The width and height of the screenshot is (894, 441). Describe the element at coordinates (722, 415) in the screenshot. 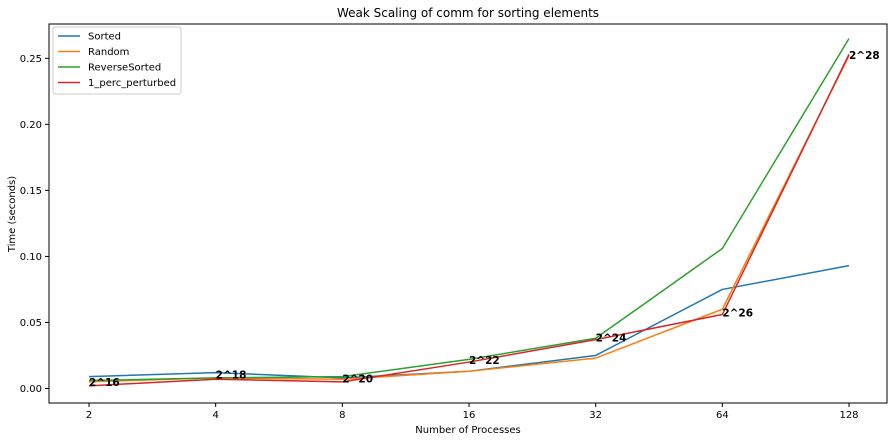

I see `x-tick-label: 64` at that location.